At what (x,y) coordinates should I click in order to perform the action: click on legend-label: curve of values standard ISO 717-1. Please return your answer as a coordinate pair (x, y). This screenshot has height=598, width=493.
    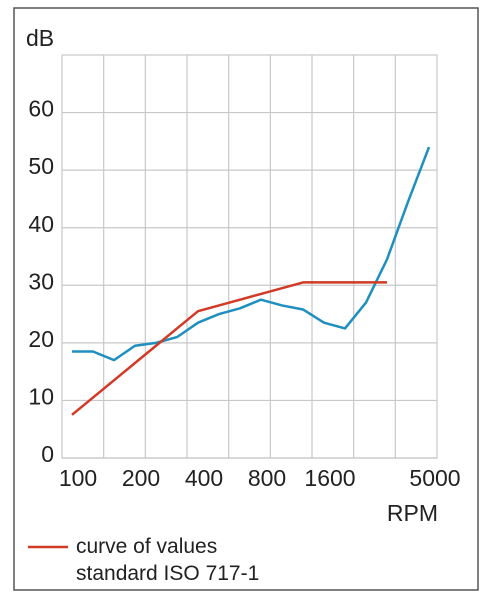
    Looking at the image, I should click on (168, 560).